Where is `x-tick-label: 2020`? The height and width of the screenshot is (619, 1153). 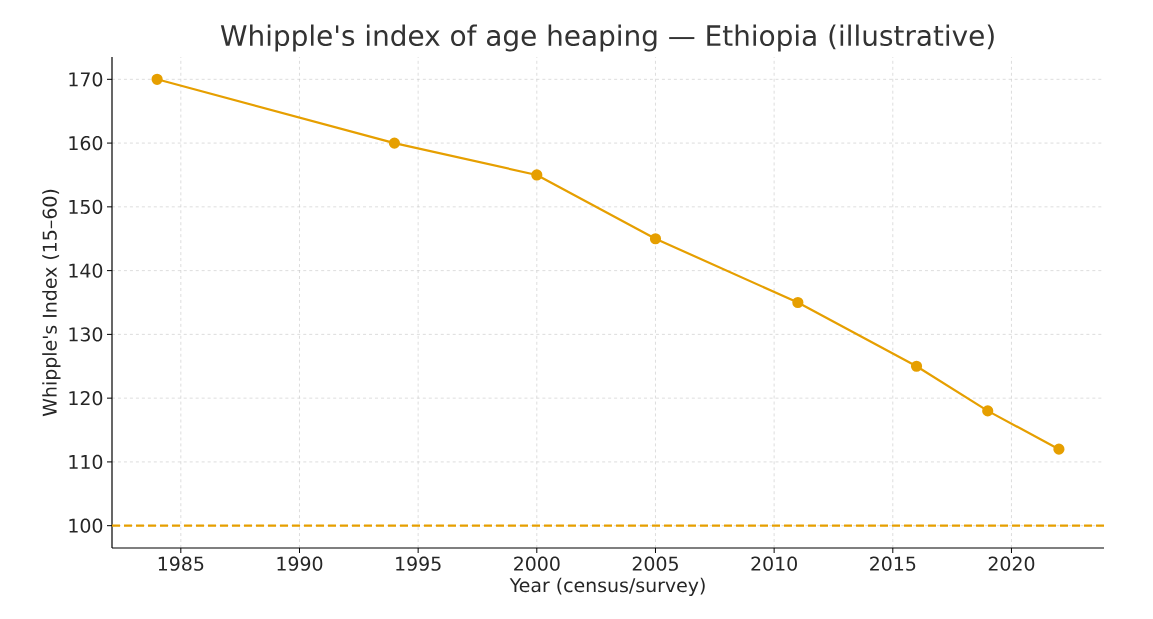 x-tick-label: 2020 is located at coordinates (1011, 563).